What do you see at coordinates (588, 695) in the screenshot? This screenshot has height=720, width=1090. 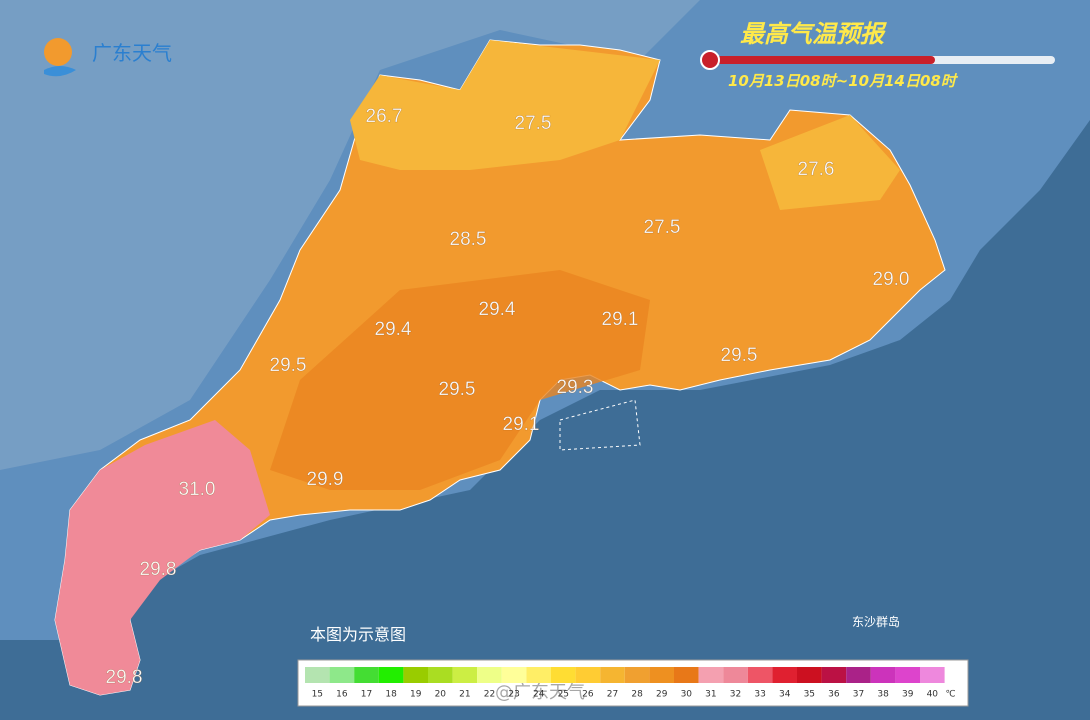 I see `legend-tick: 26` at bounding box center [588, 695].